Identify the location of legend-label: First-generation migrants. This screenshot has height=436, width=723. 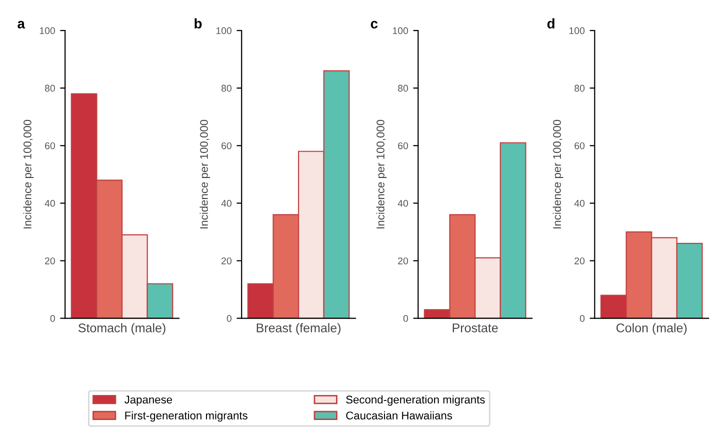
(186, 416).